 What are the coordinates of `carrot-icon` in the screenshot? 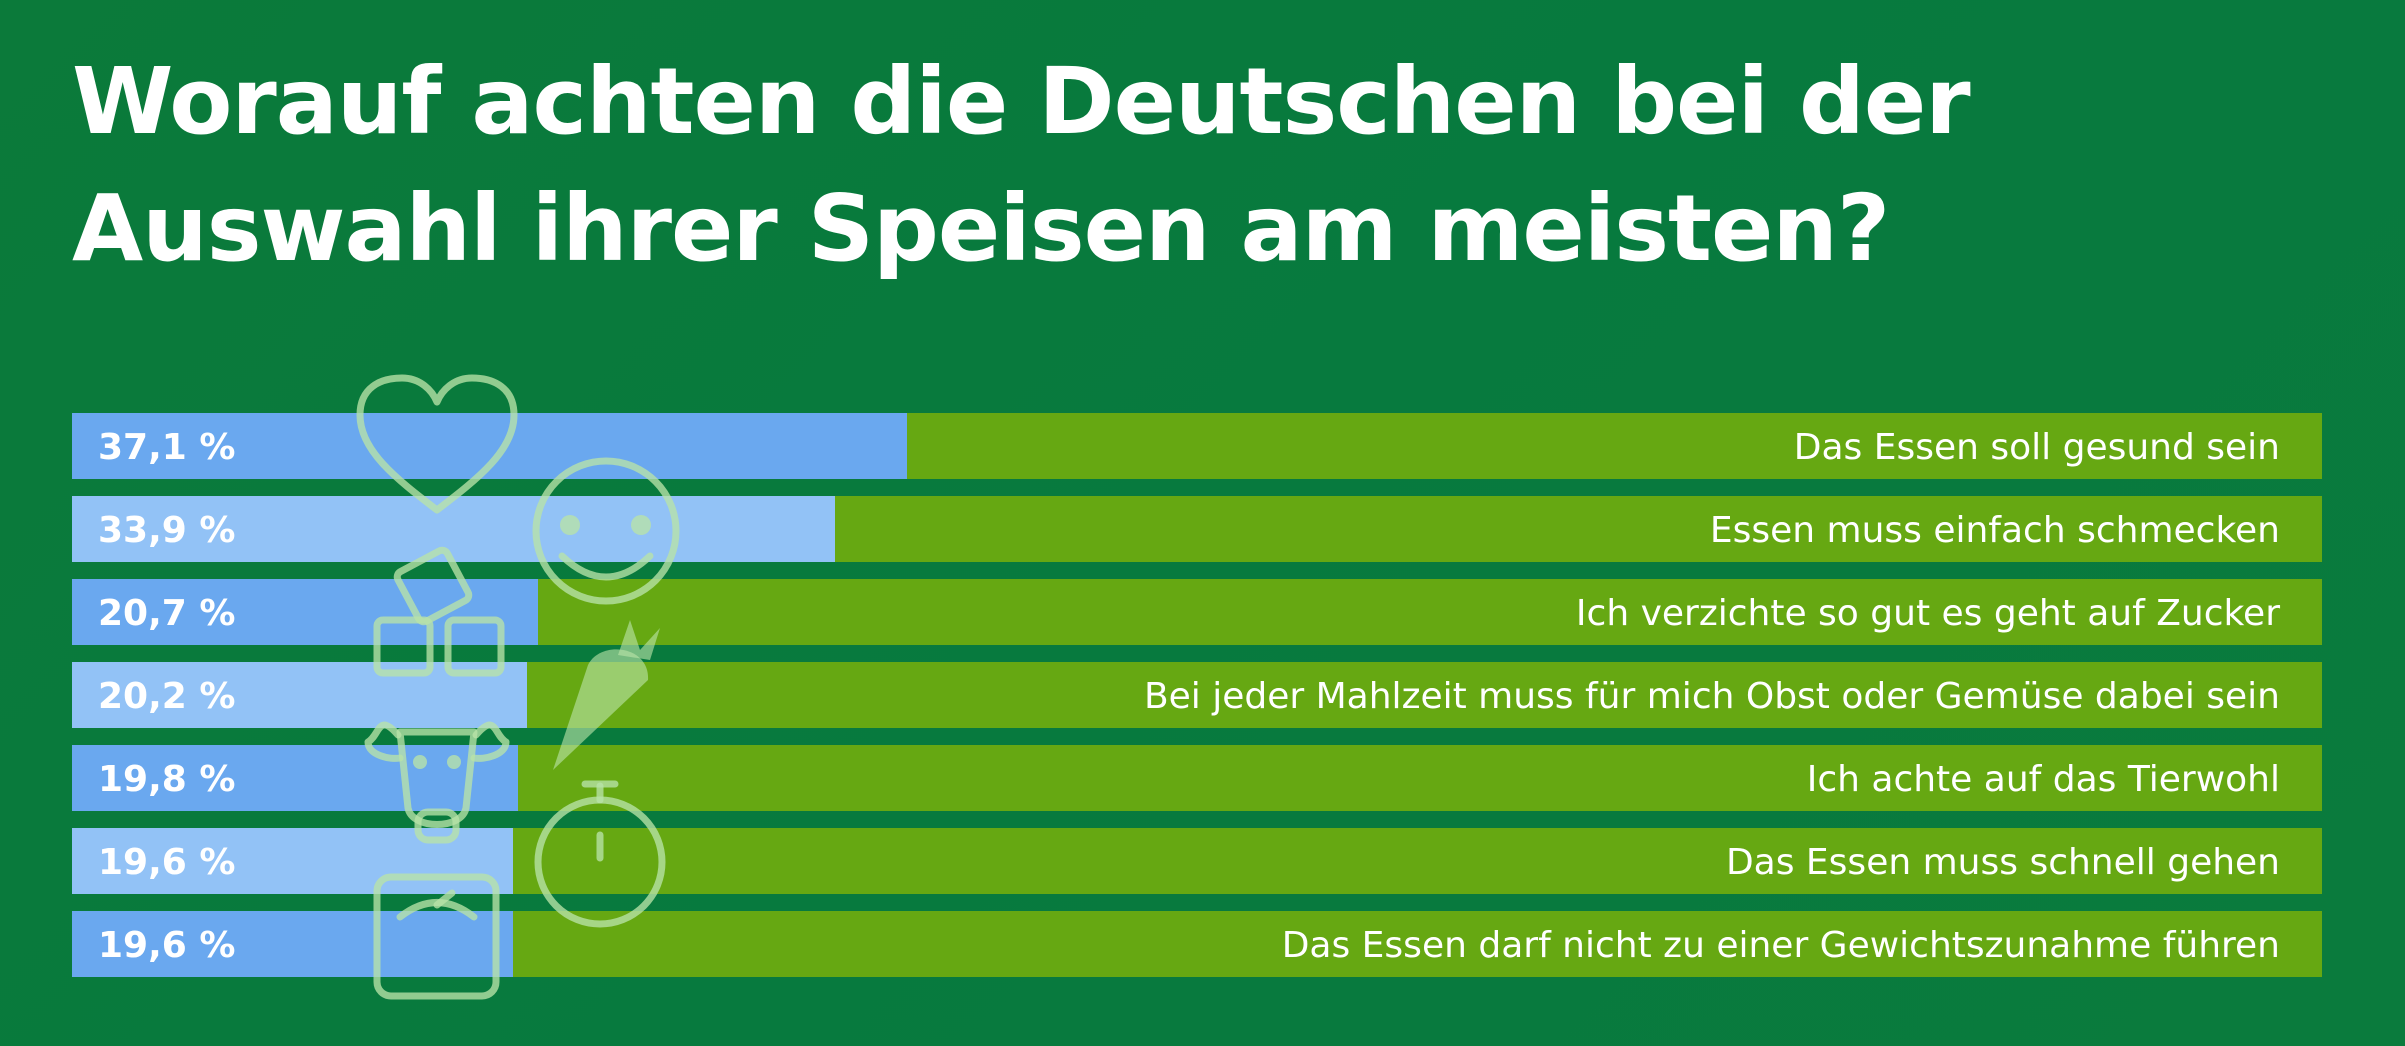 It's located at (606, 695).